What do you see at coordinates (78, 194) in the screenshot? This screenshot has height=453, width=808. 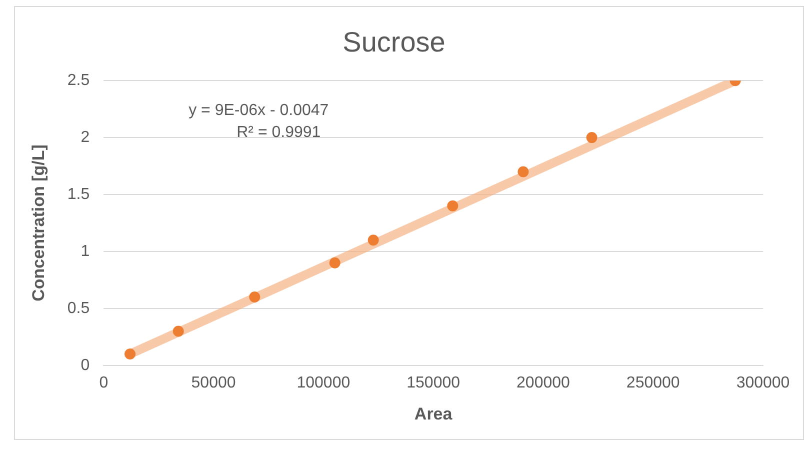 I see `y-tick-label: 1.5` at bounding box center [78, 194].